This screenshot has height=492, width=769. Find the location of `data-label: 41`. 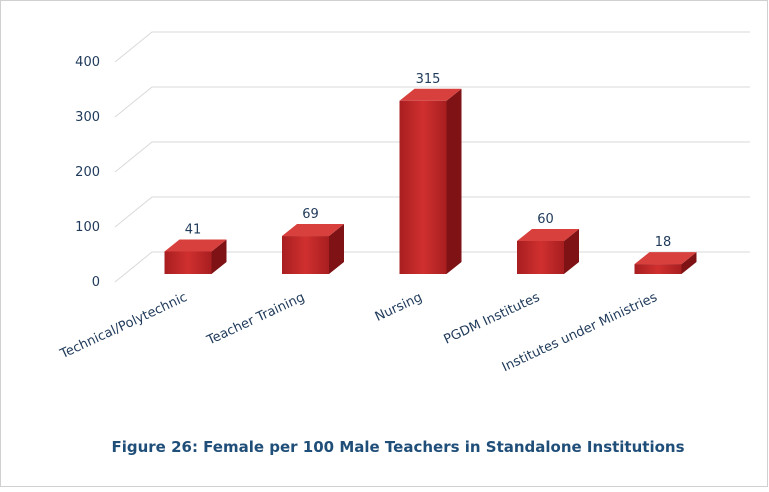

data-label: 41 is located at coordinates (193, 229).